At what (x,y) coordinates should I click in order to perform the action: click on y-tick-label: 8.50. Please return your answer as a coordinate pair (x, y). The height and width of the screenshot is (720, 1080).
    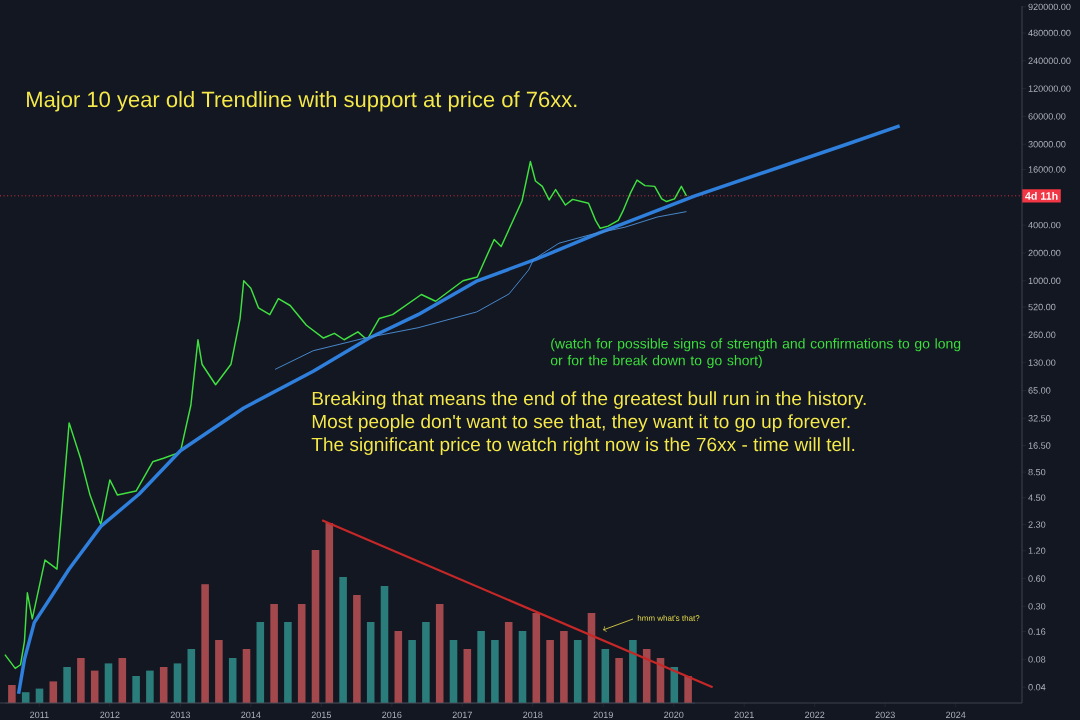
    Looking at the image, I should click on (1037, 472).